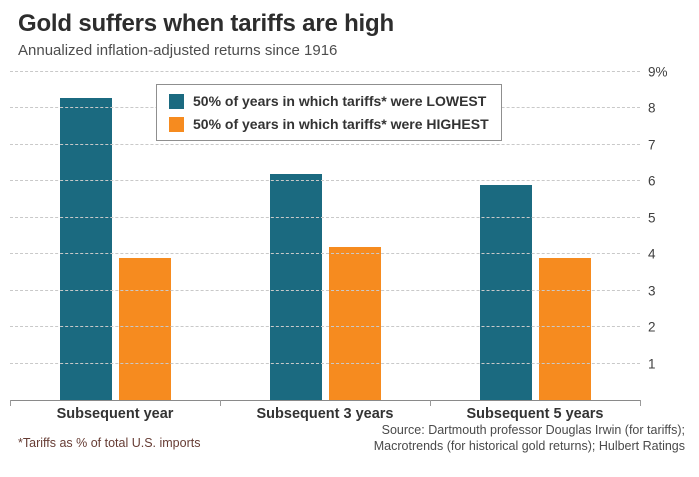  Describe the element at coordinates (109, 443) in the screenshot. I see `footnote: *Tariffs as % of total U.S. imports` at that location.